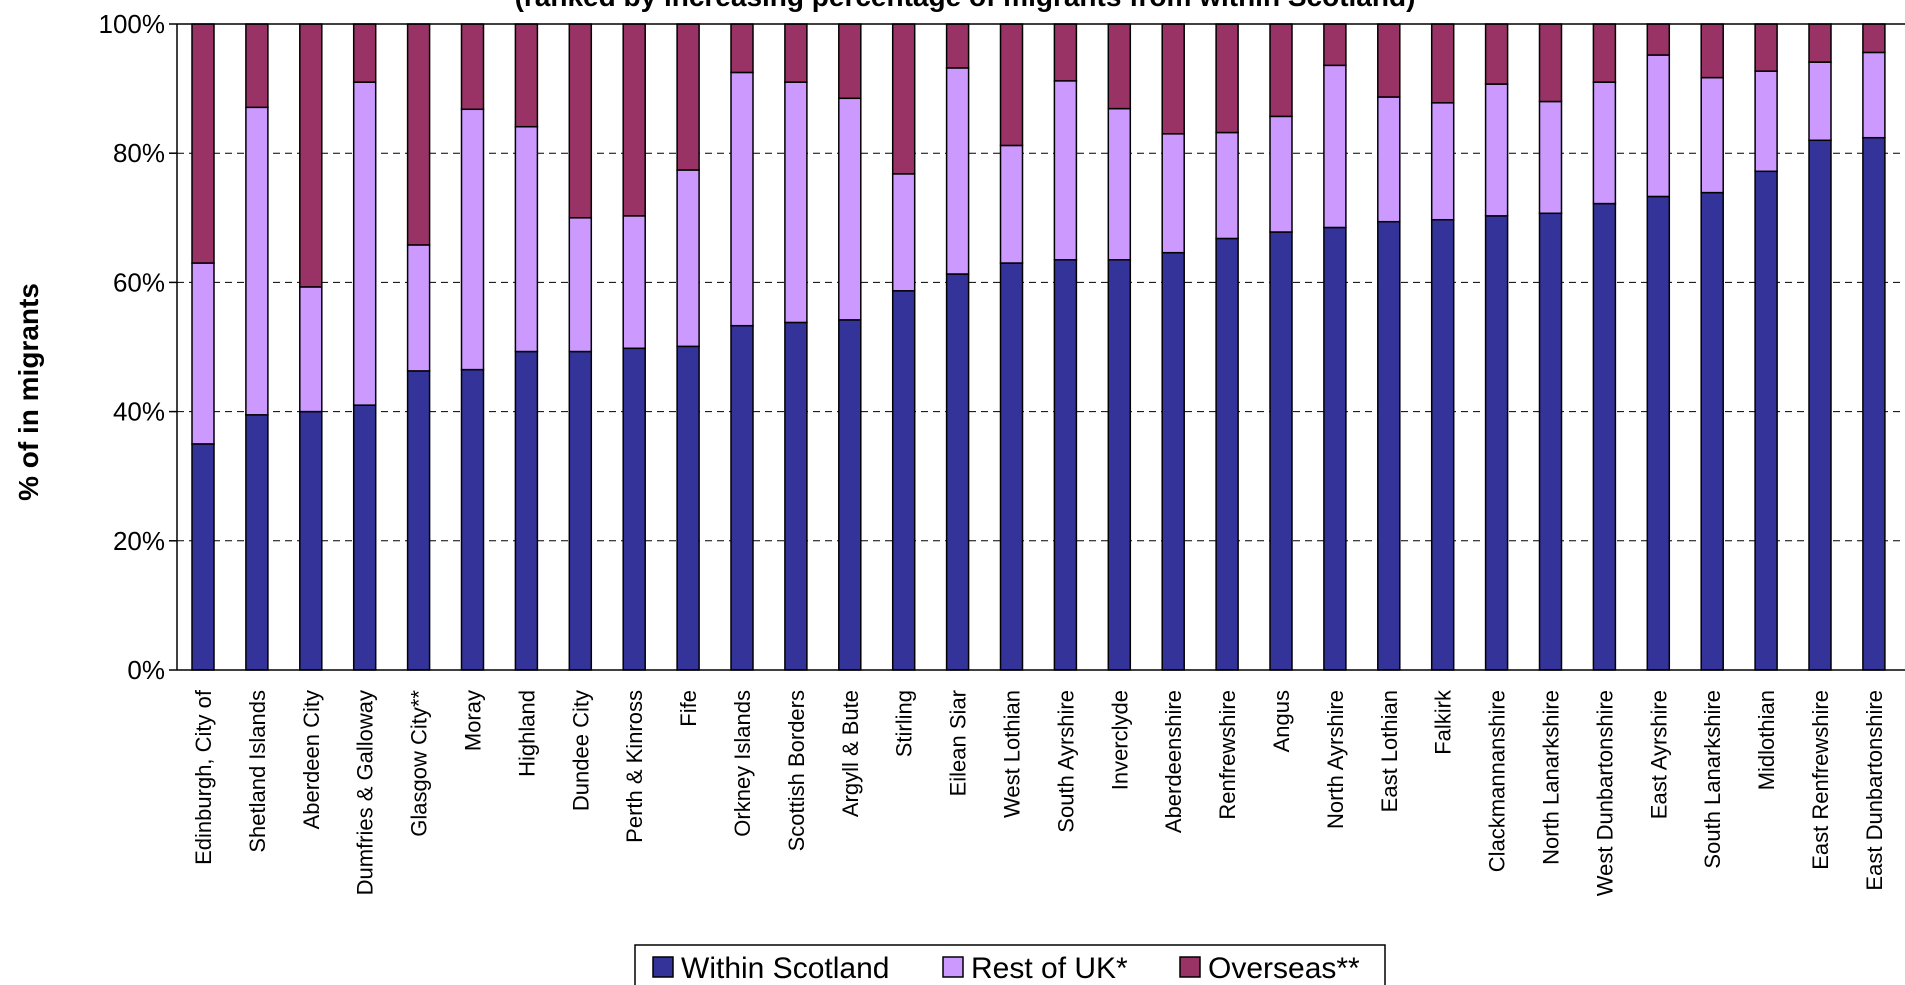  What do you see at coordinates (139, 282) in the screenshot?
I see `y-tick-label: 60%` at bounding box center [139, 282].